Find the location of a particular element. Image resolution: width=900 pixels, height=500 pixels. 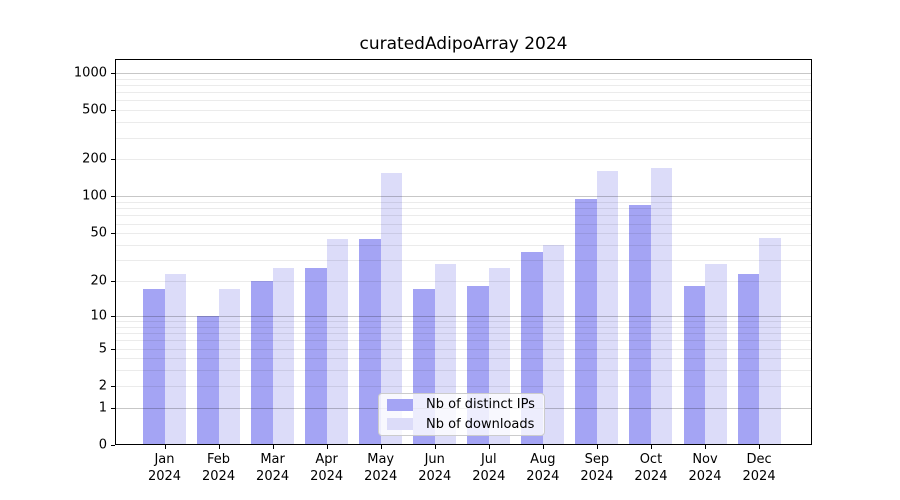

x-tick-mark-may is located at coordinates (381, 447).